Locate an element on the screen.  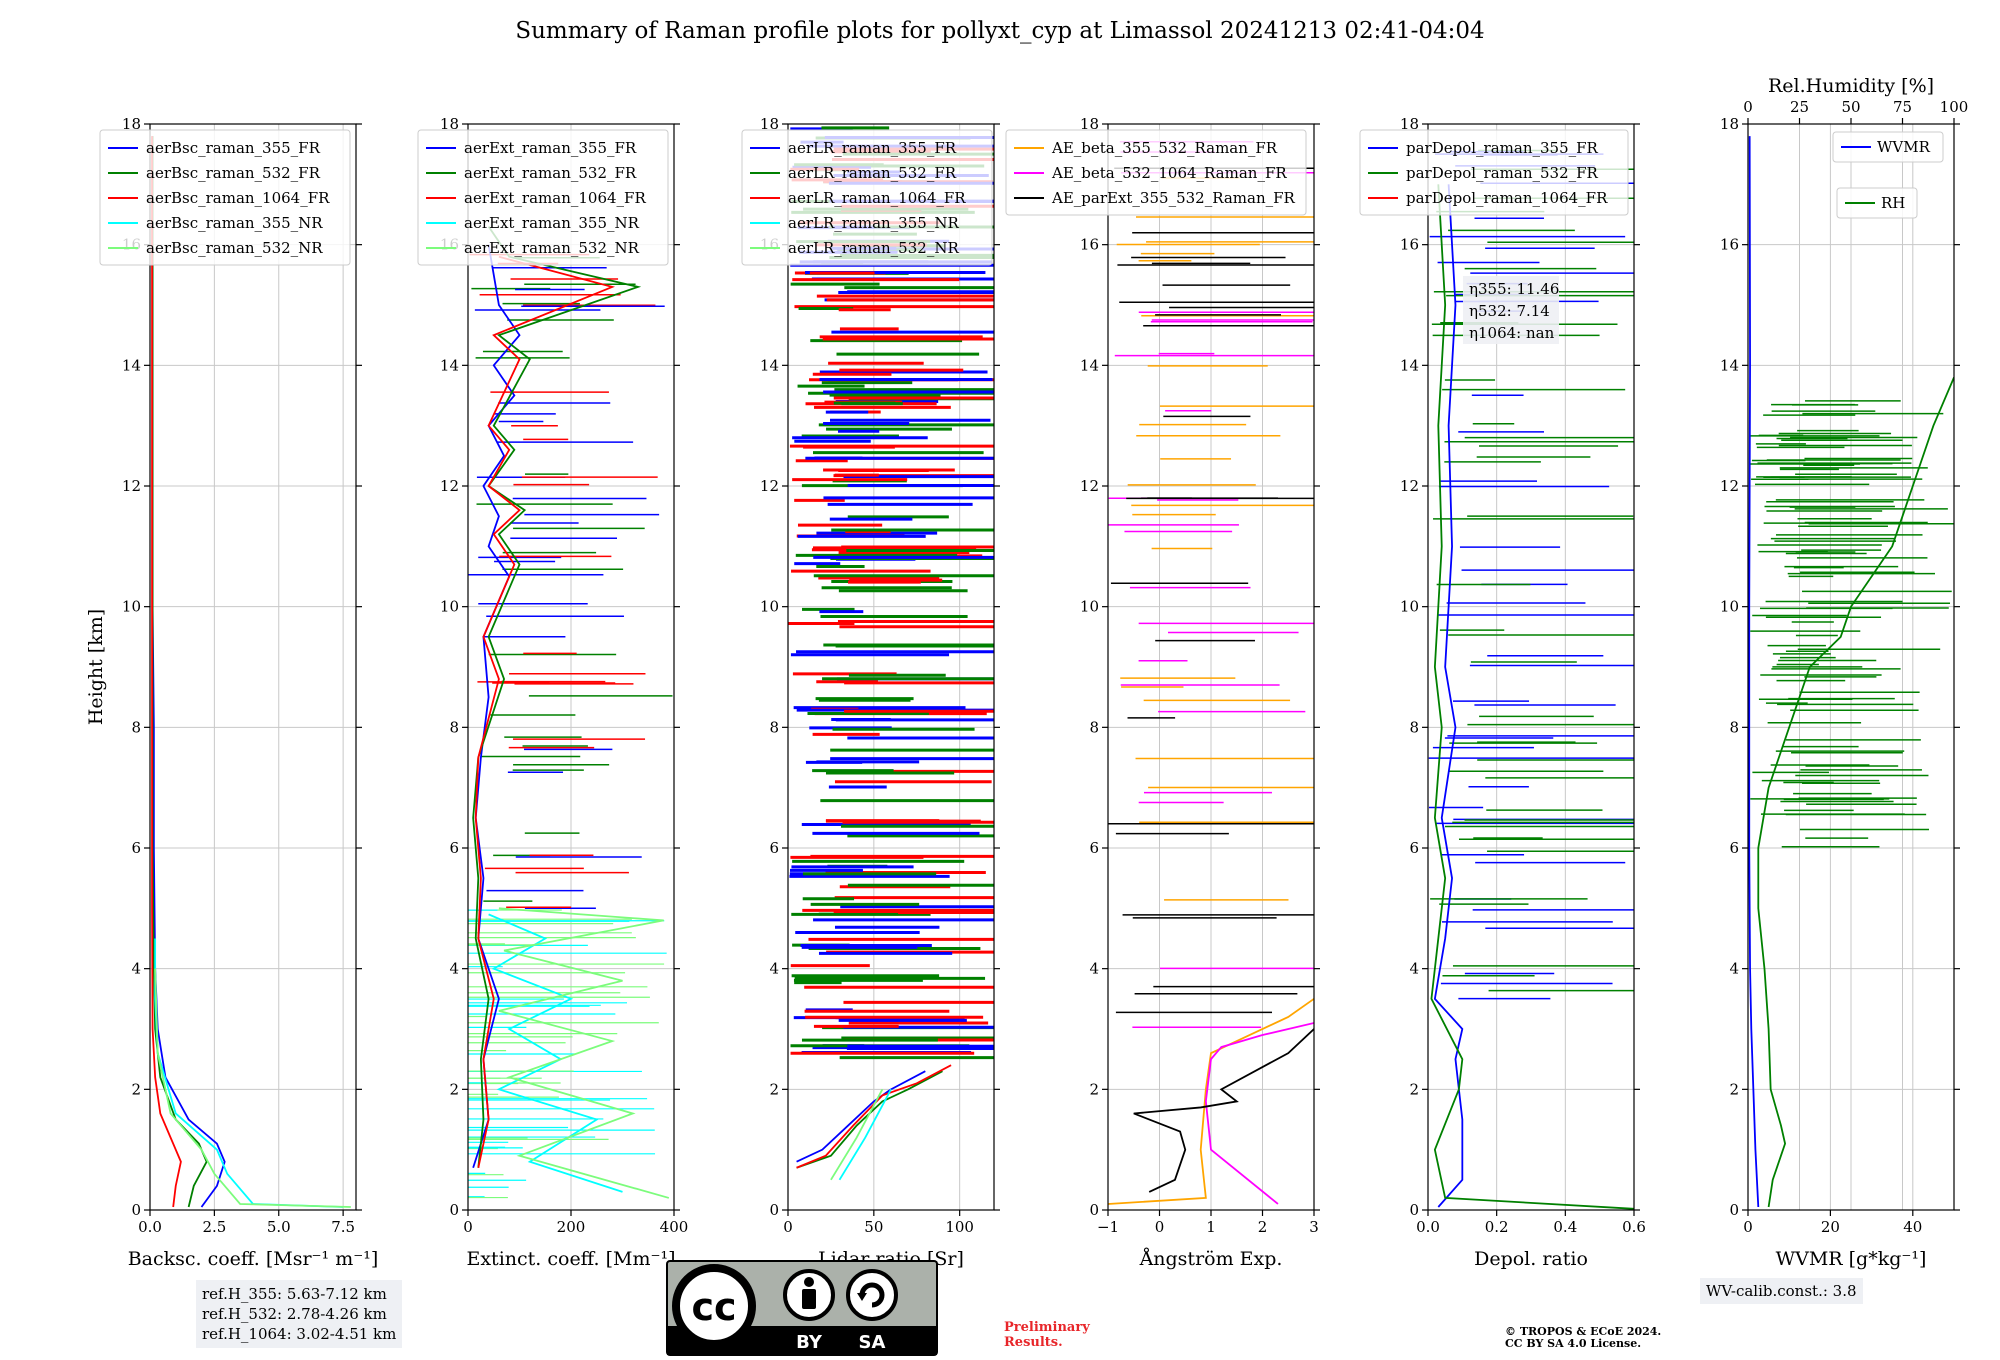
x-tick-label: 5.0 is located at coordinates (279, 1227).